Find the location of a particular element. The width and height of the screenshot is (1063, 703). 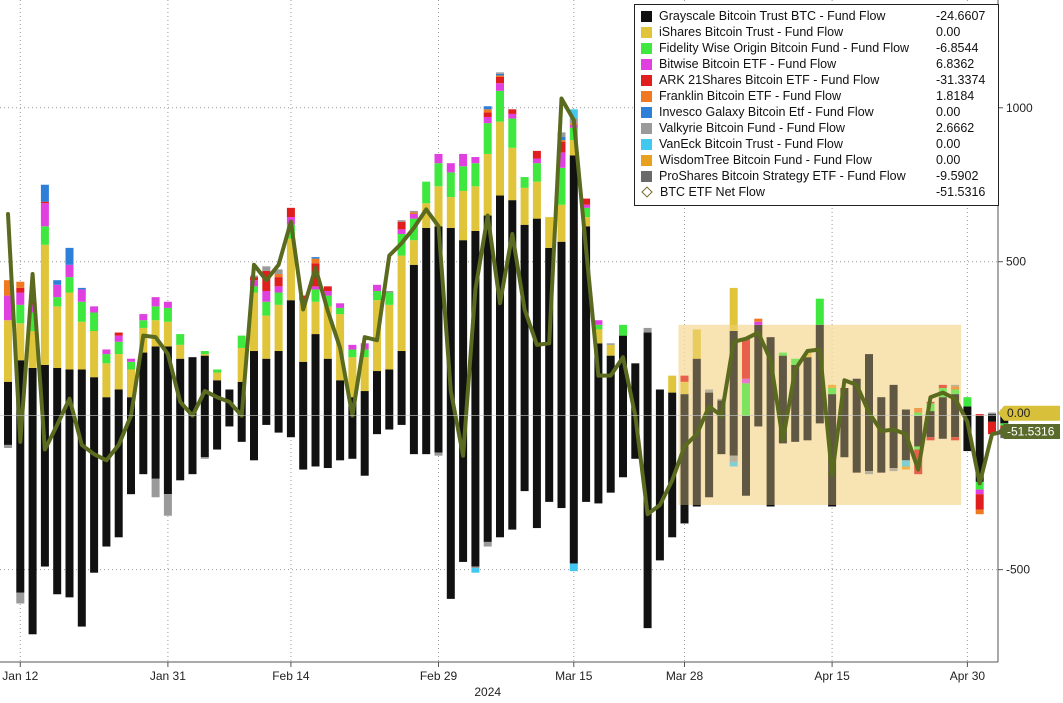

legend-item: Franklin Bitcoin ETF - Fund Flow 1.8184 is located at coordinates (816, 96).